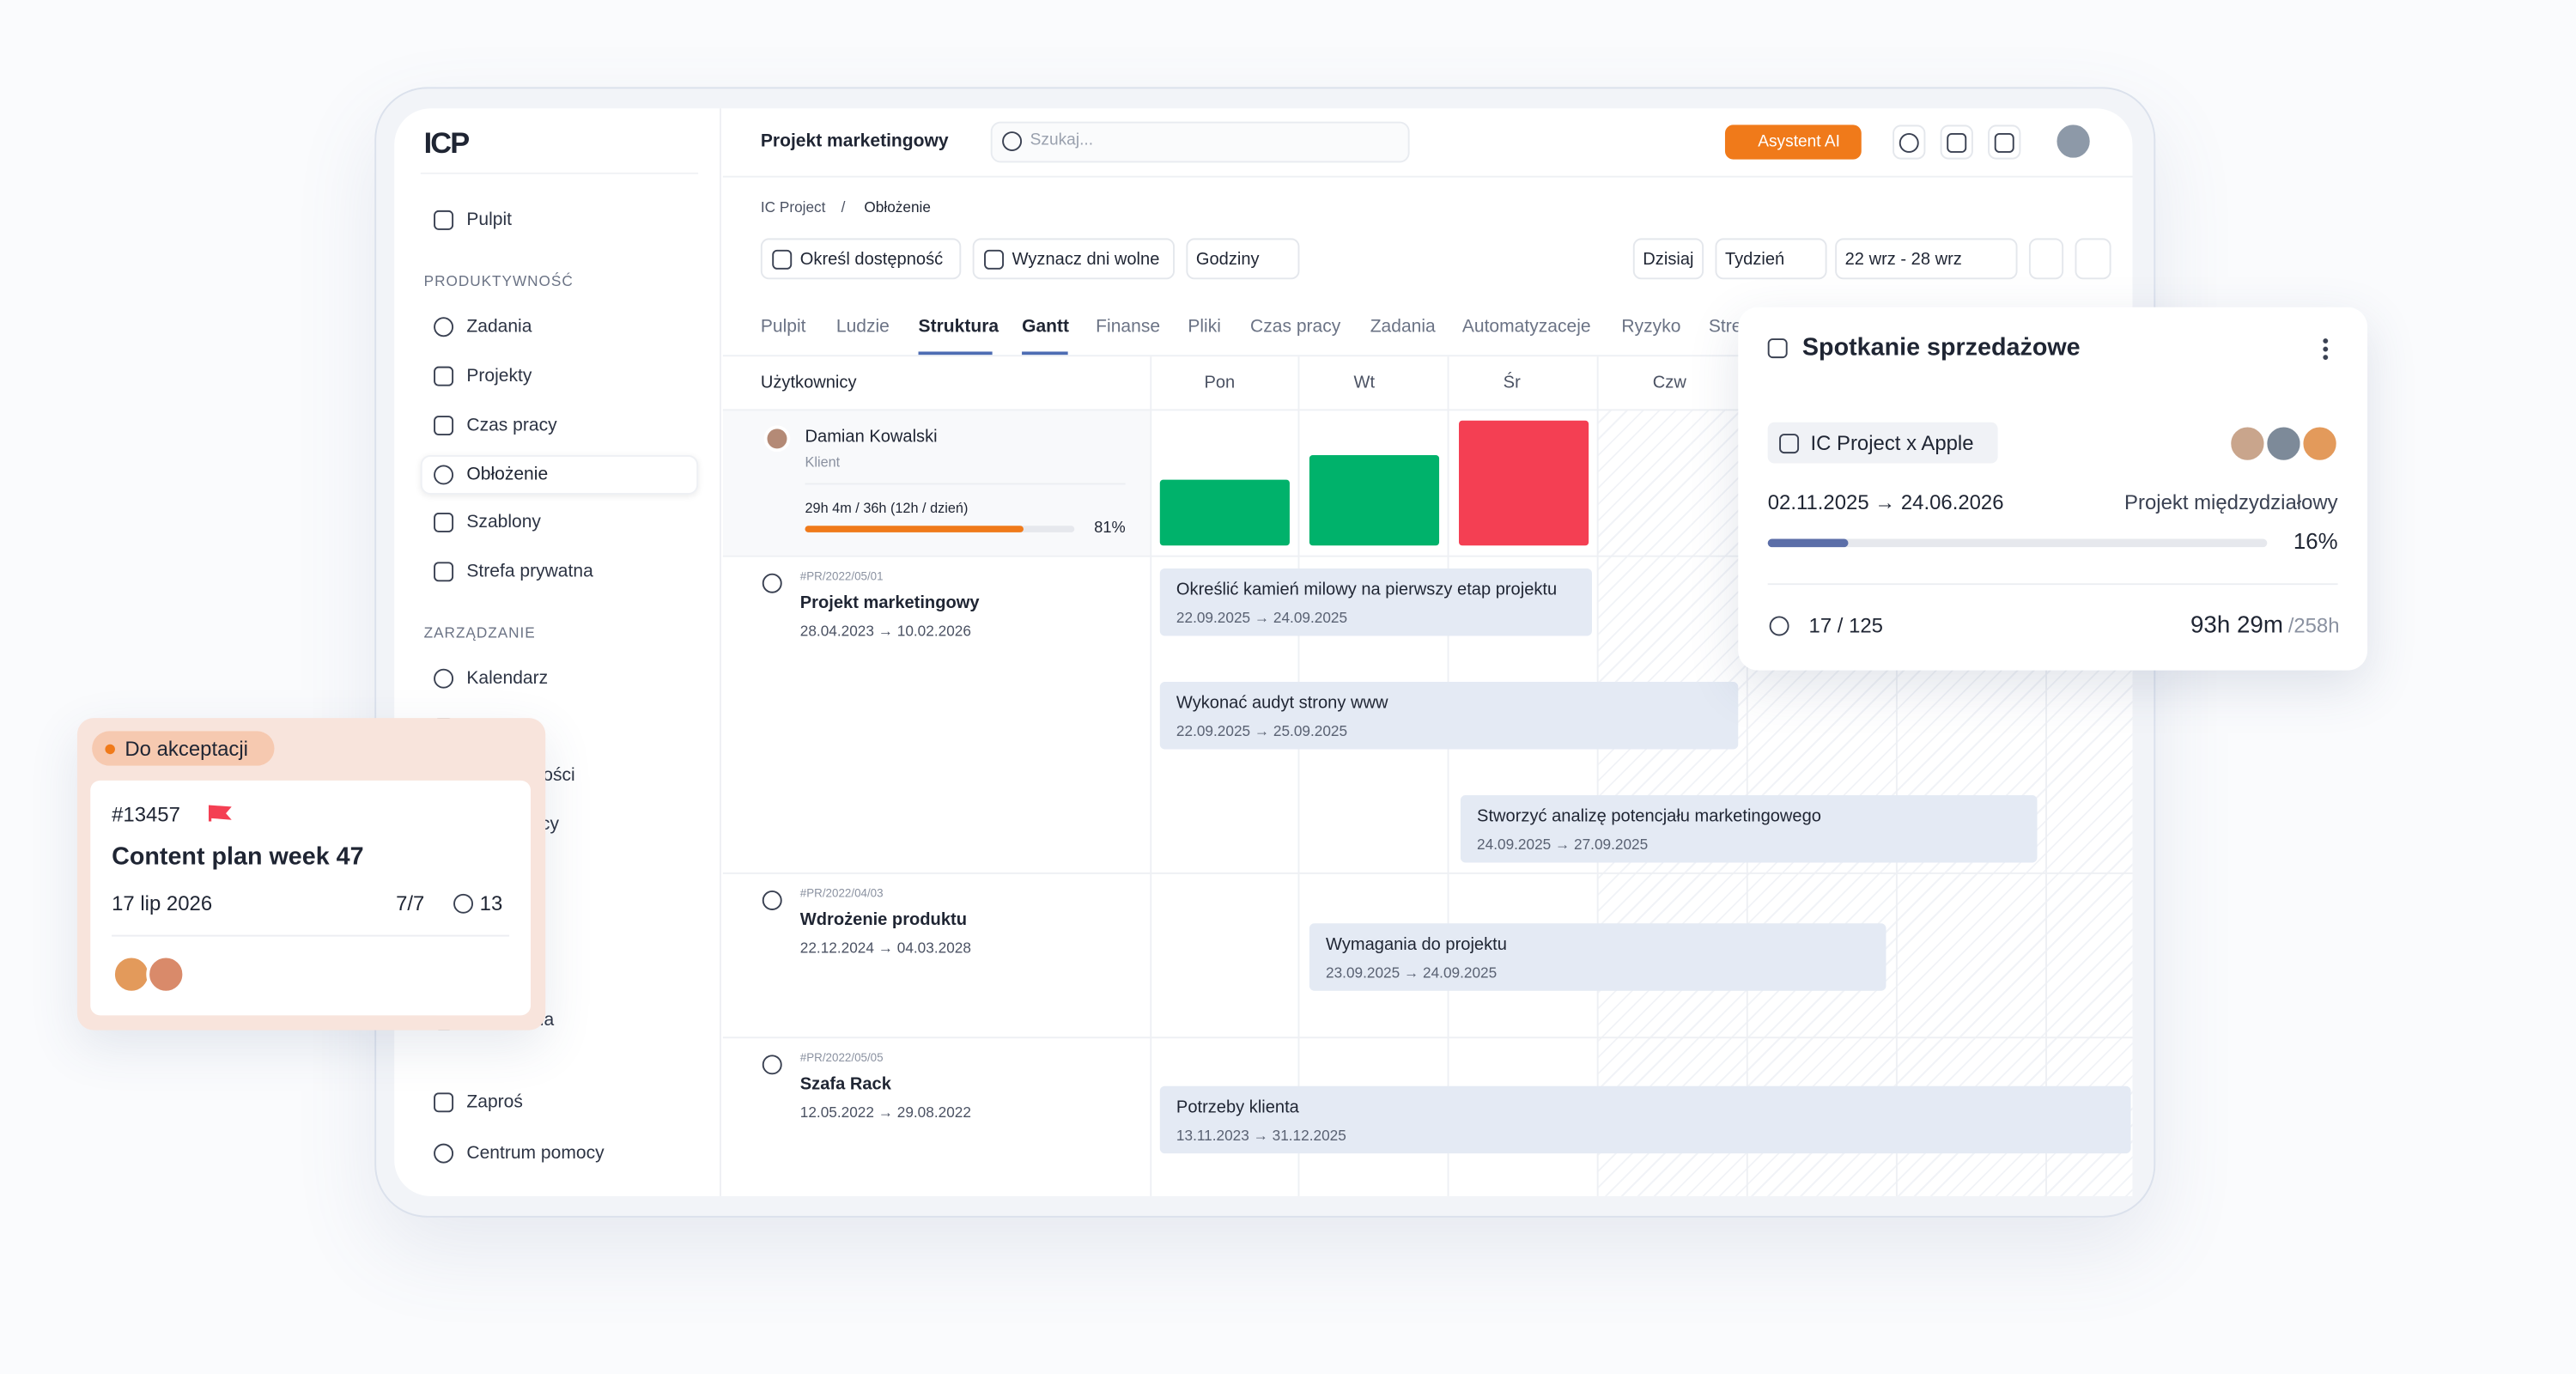 The width and height of the screenshot is (2576, 1374). Describe the element at coordinates (958, 327) in the screenshot. I see `tab: Struktura` at that location.